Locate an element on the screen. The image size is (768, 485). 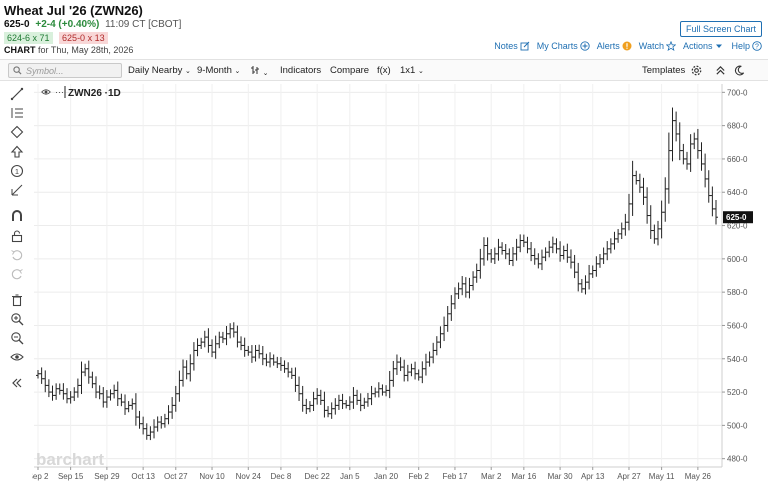
notes-link: Notes is located at coordinates (512, 46).